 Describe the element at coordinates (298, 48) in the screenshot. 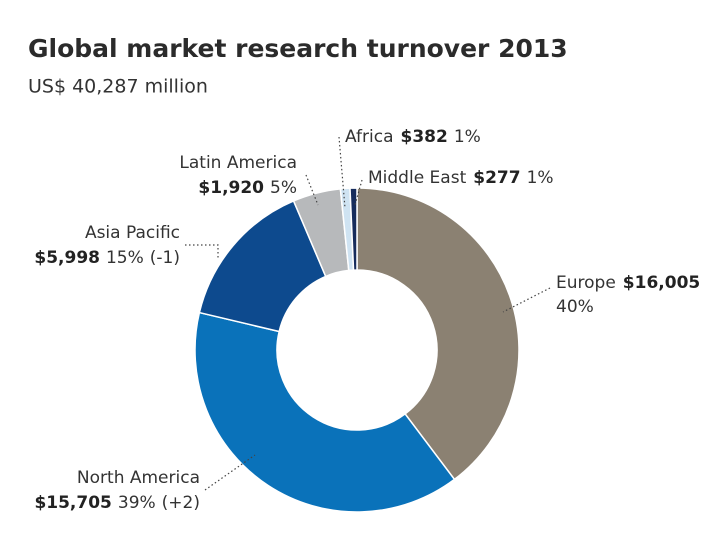

I see `chart-title: Global market research turnover 2013` at that location.